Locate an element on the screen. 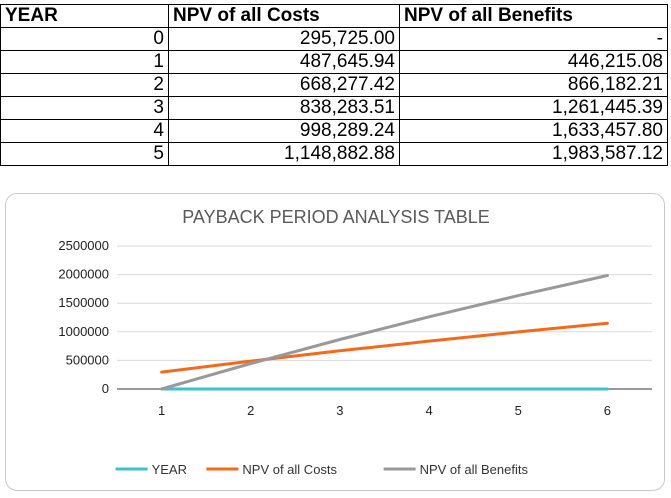  legend-item: NPV of all Benefits is located at coordinates (456, 469).